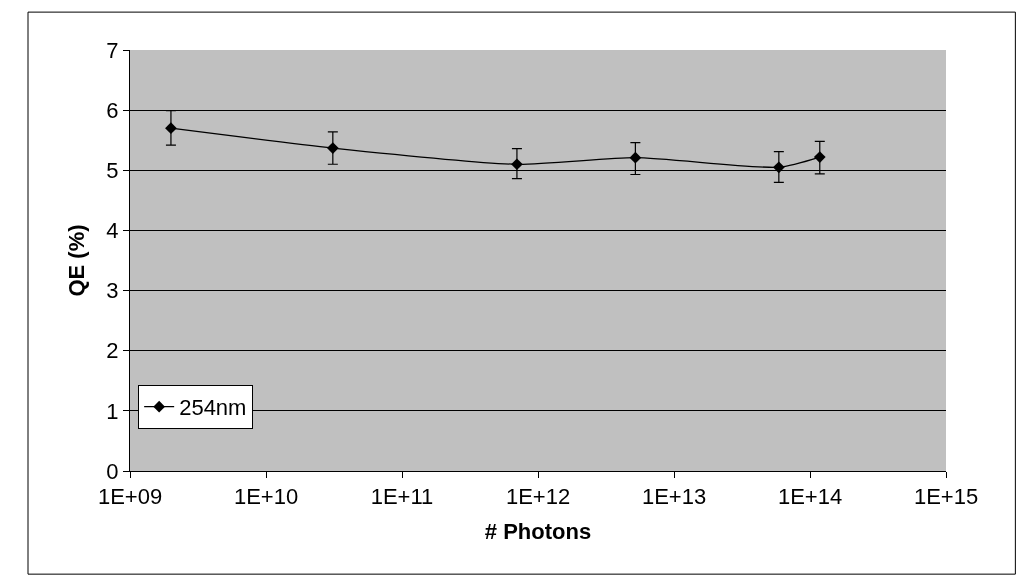  Describe the element at coordinates (112, 231) in the screenshot. I see `y-tick-label: 4` at that location.